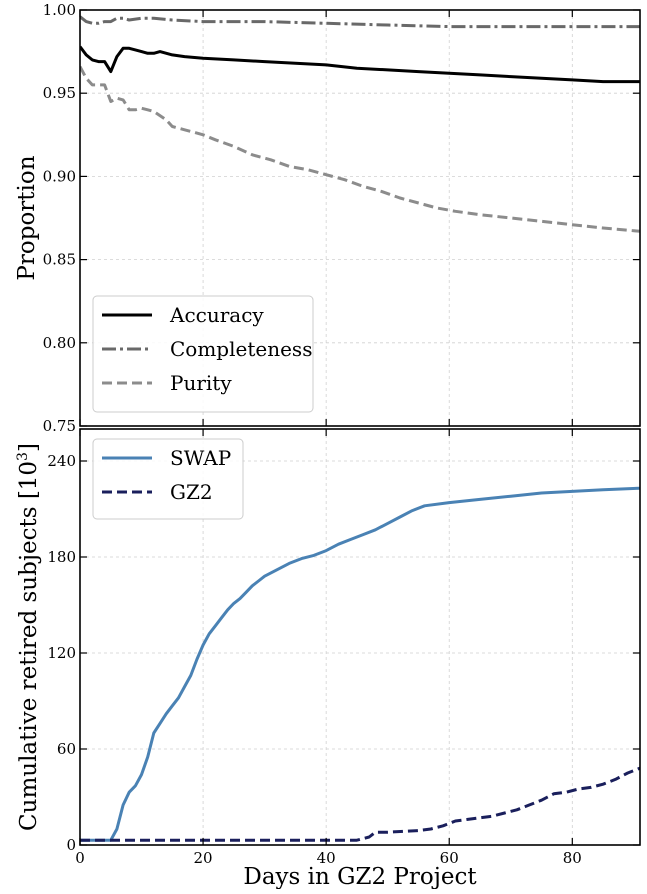 Image resolution: width=647 pixels, height=894 pixels. What do you see at coordinates (29, 646) in the screenshot?
I see `bottom-y-axis-label-main: Cumulative retired subjects [10` at bounding box center [29, 646].